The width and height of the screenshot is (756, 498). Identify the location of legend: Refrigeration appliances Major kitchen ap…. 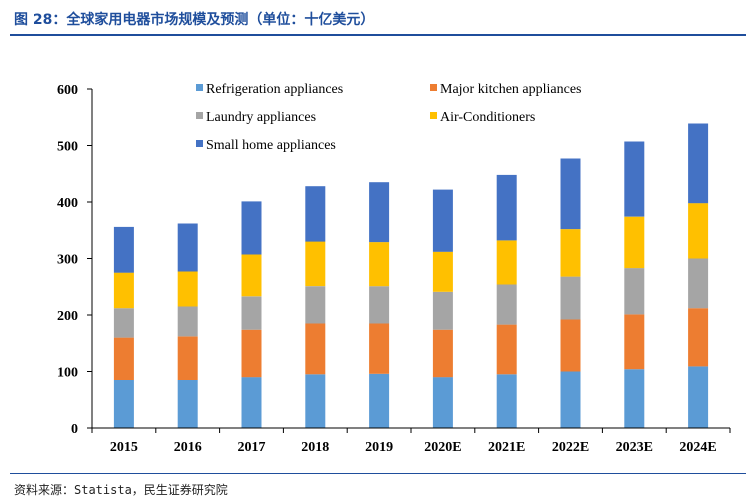
(389, 117).